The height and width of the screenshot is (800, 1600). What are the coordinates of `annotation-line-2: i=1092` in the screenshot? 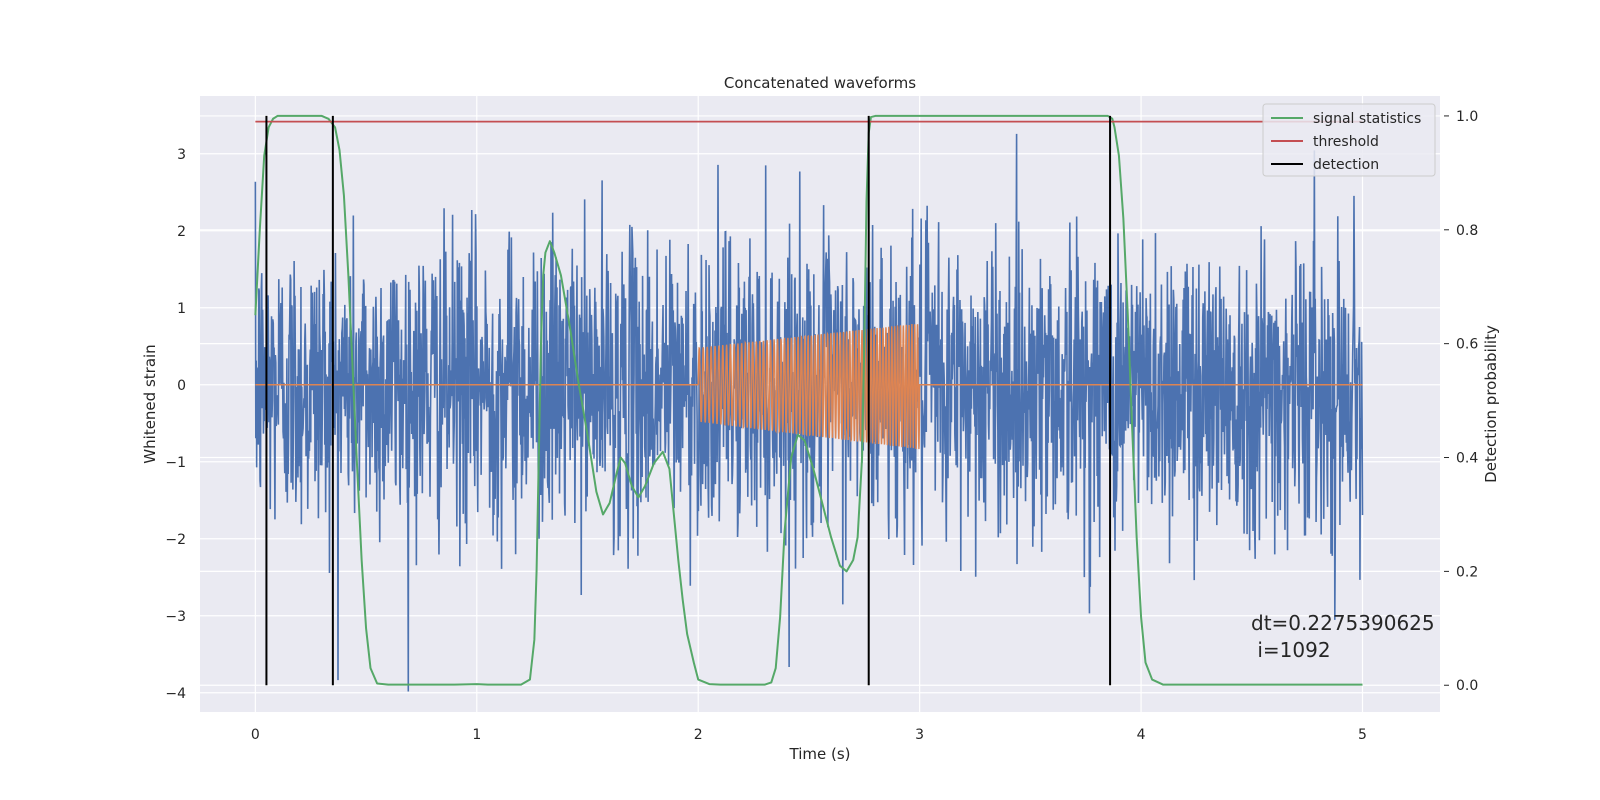 It's located at (1291, 650).